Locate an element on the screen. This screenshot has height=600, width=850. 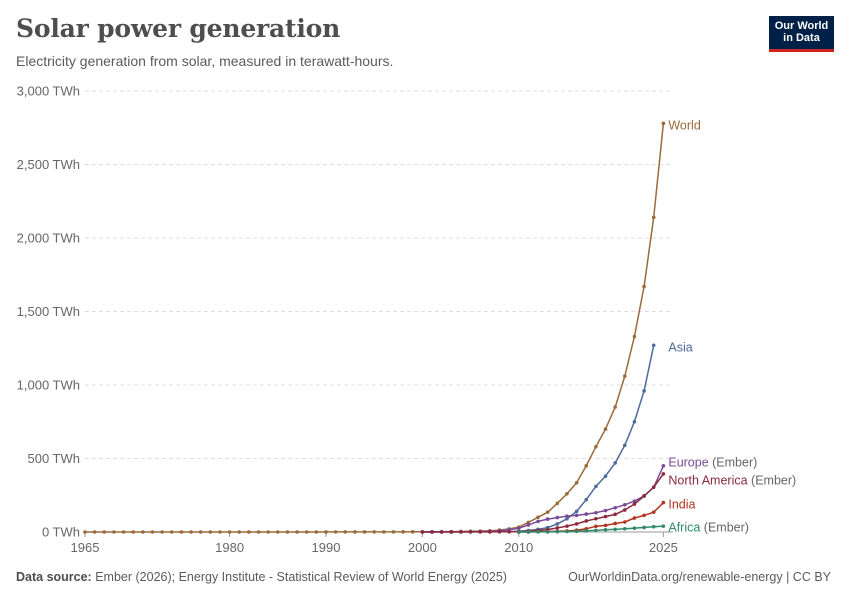
series-label: World is located at coordinates (684, 126).